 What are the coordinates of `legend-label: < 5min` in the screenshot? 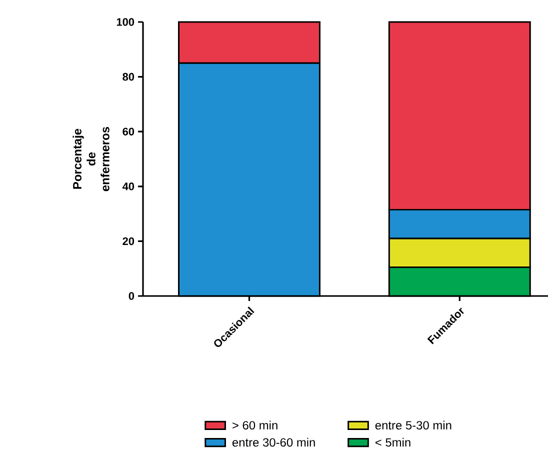 It's located at (392, 442).